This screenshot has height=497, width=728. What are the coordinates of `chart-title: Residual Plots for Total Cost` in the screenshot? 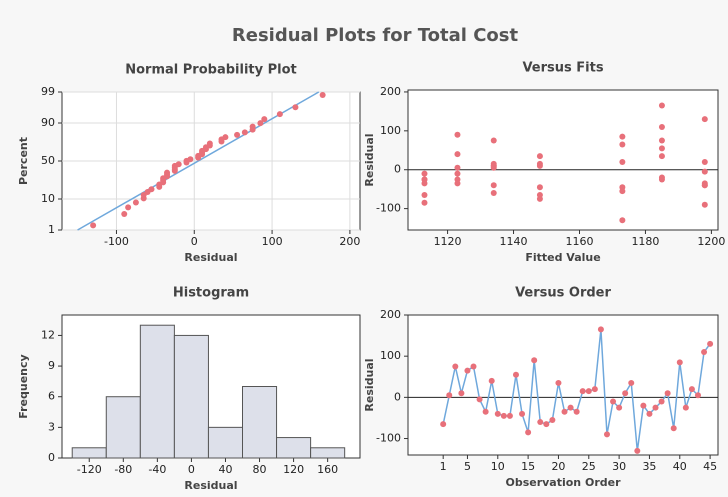 It's located at (375, 35).